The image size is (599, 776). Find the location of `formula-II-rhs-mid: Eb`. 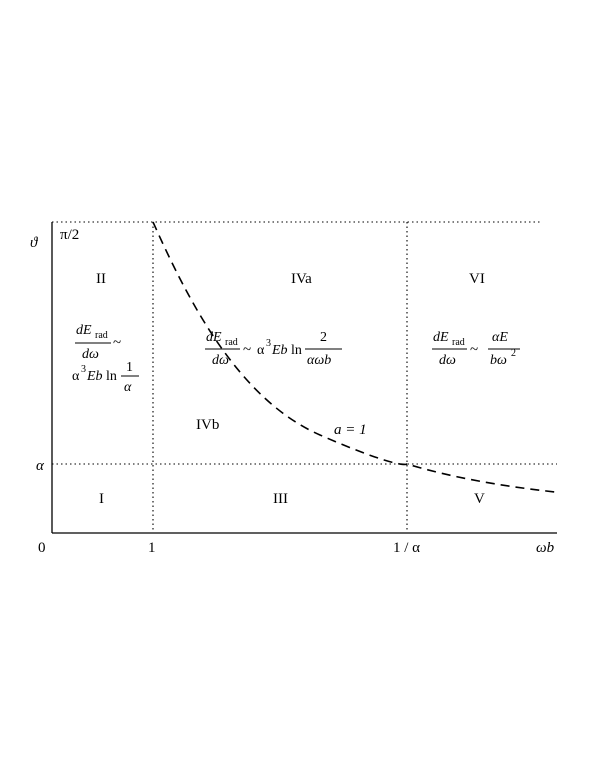

formula-II-rhs-mid: Eb is located at coordinates (94, 376).